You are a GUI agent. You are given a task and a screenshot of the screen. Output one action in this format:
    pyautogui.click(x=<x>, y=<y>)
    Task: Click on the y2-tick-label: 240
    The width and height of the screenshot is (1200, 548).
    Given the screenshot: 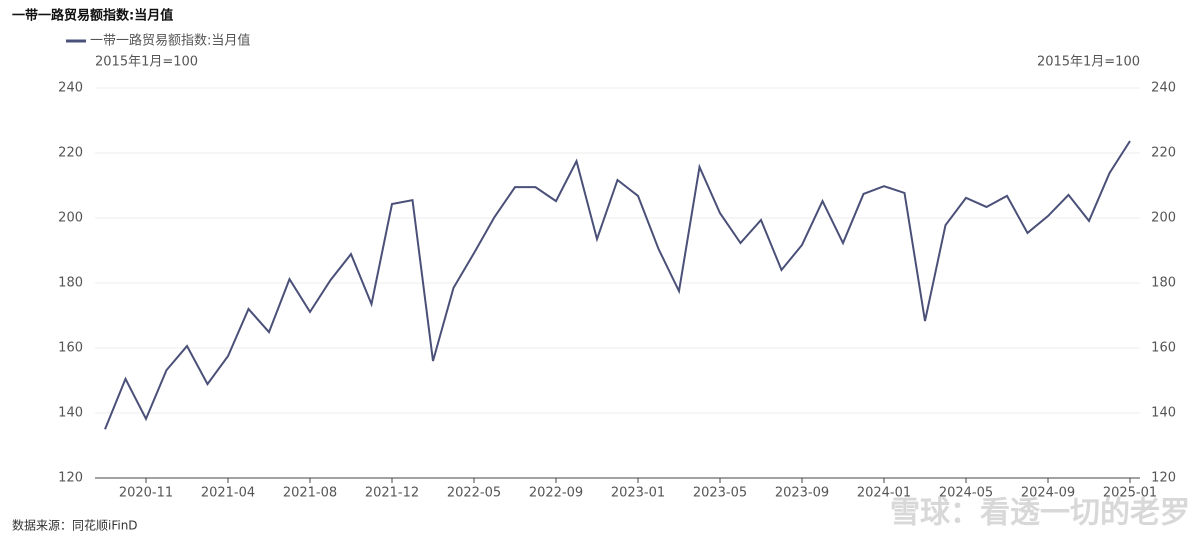 What is the action you would take?
    pyautogui.click(x=1163, y=88)
    